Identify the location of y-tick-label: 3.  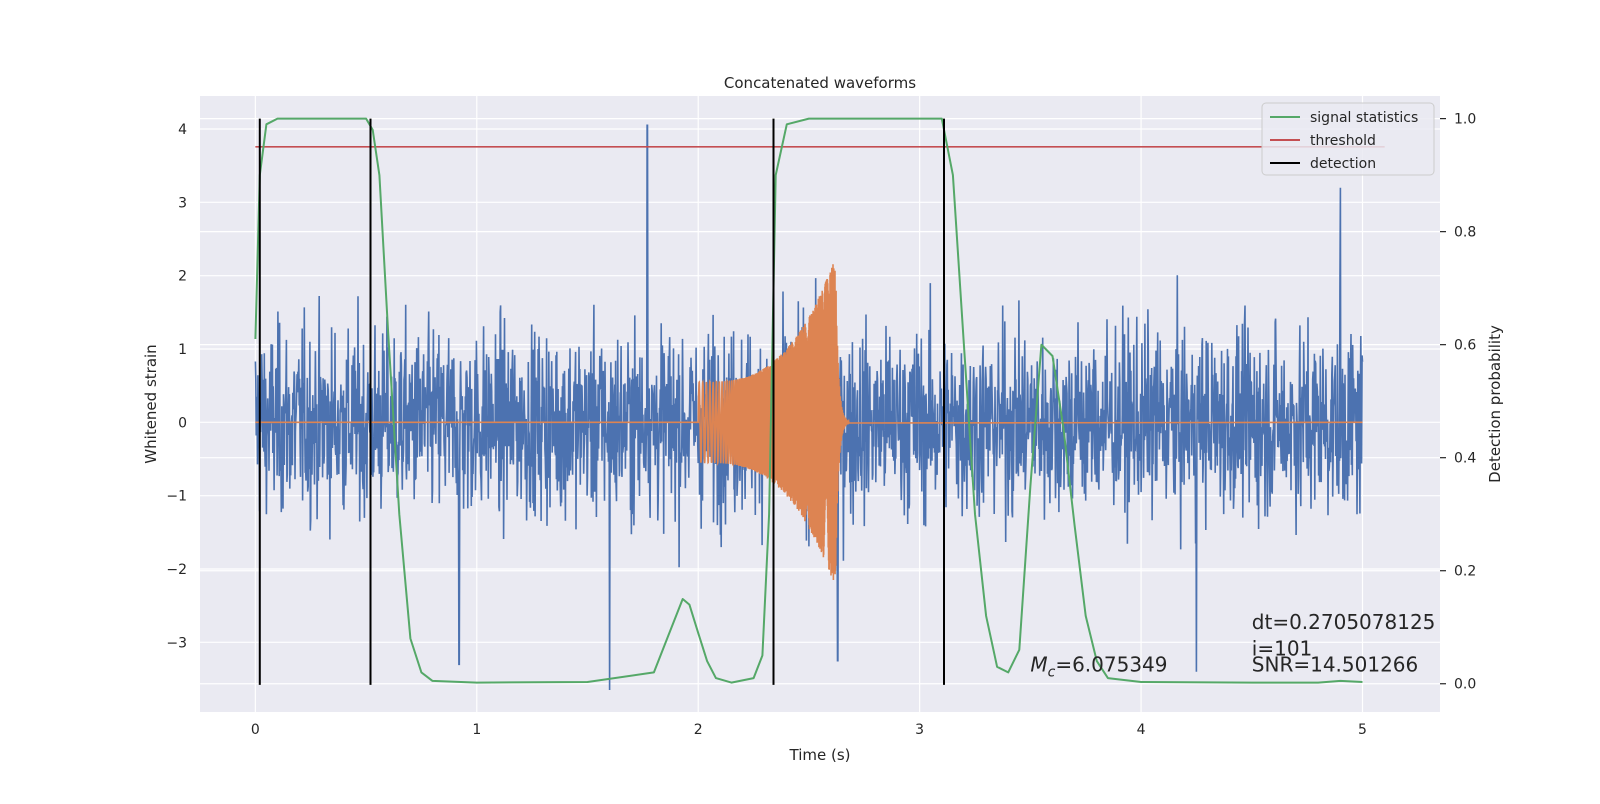
(182, 203).